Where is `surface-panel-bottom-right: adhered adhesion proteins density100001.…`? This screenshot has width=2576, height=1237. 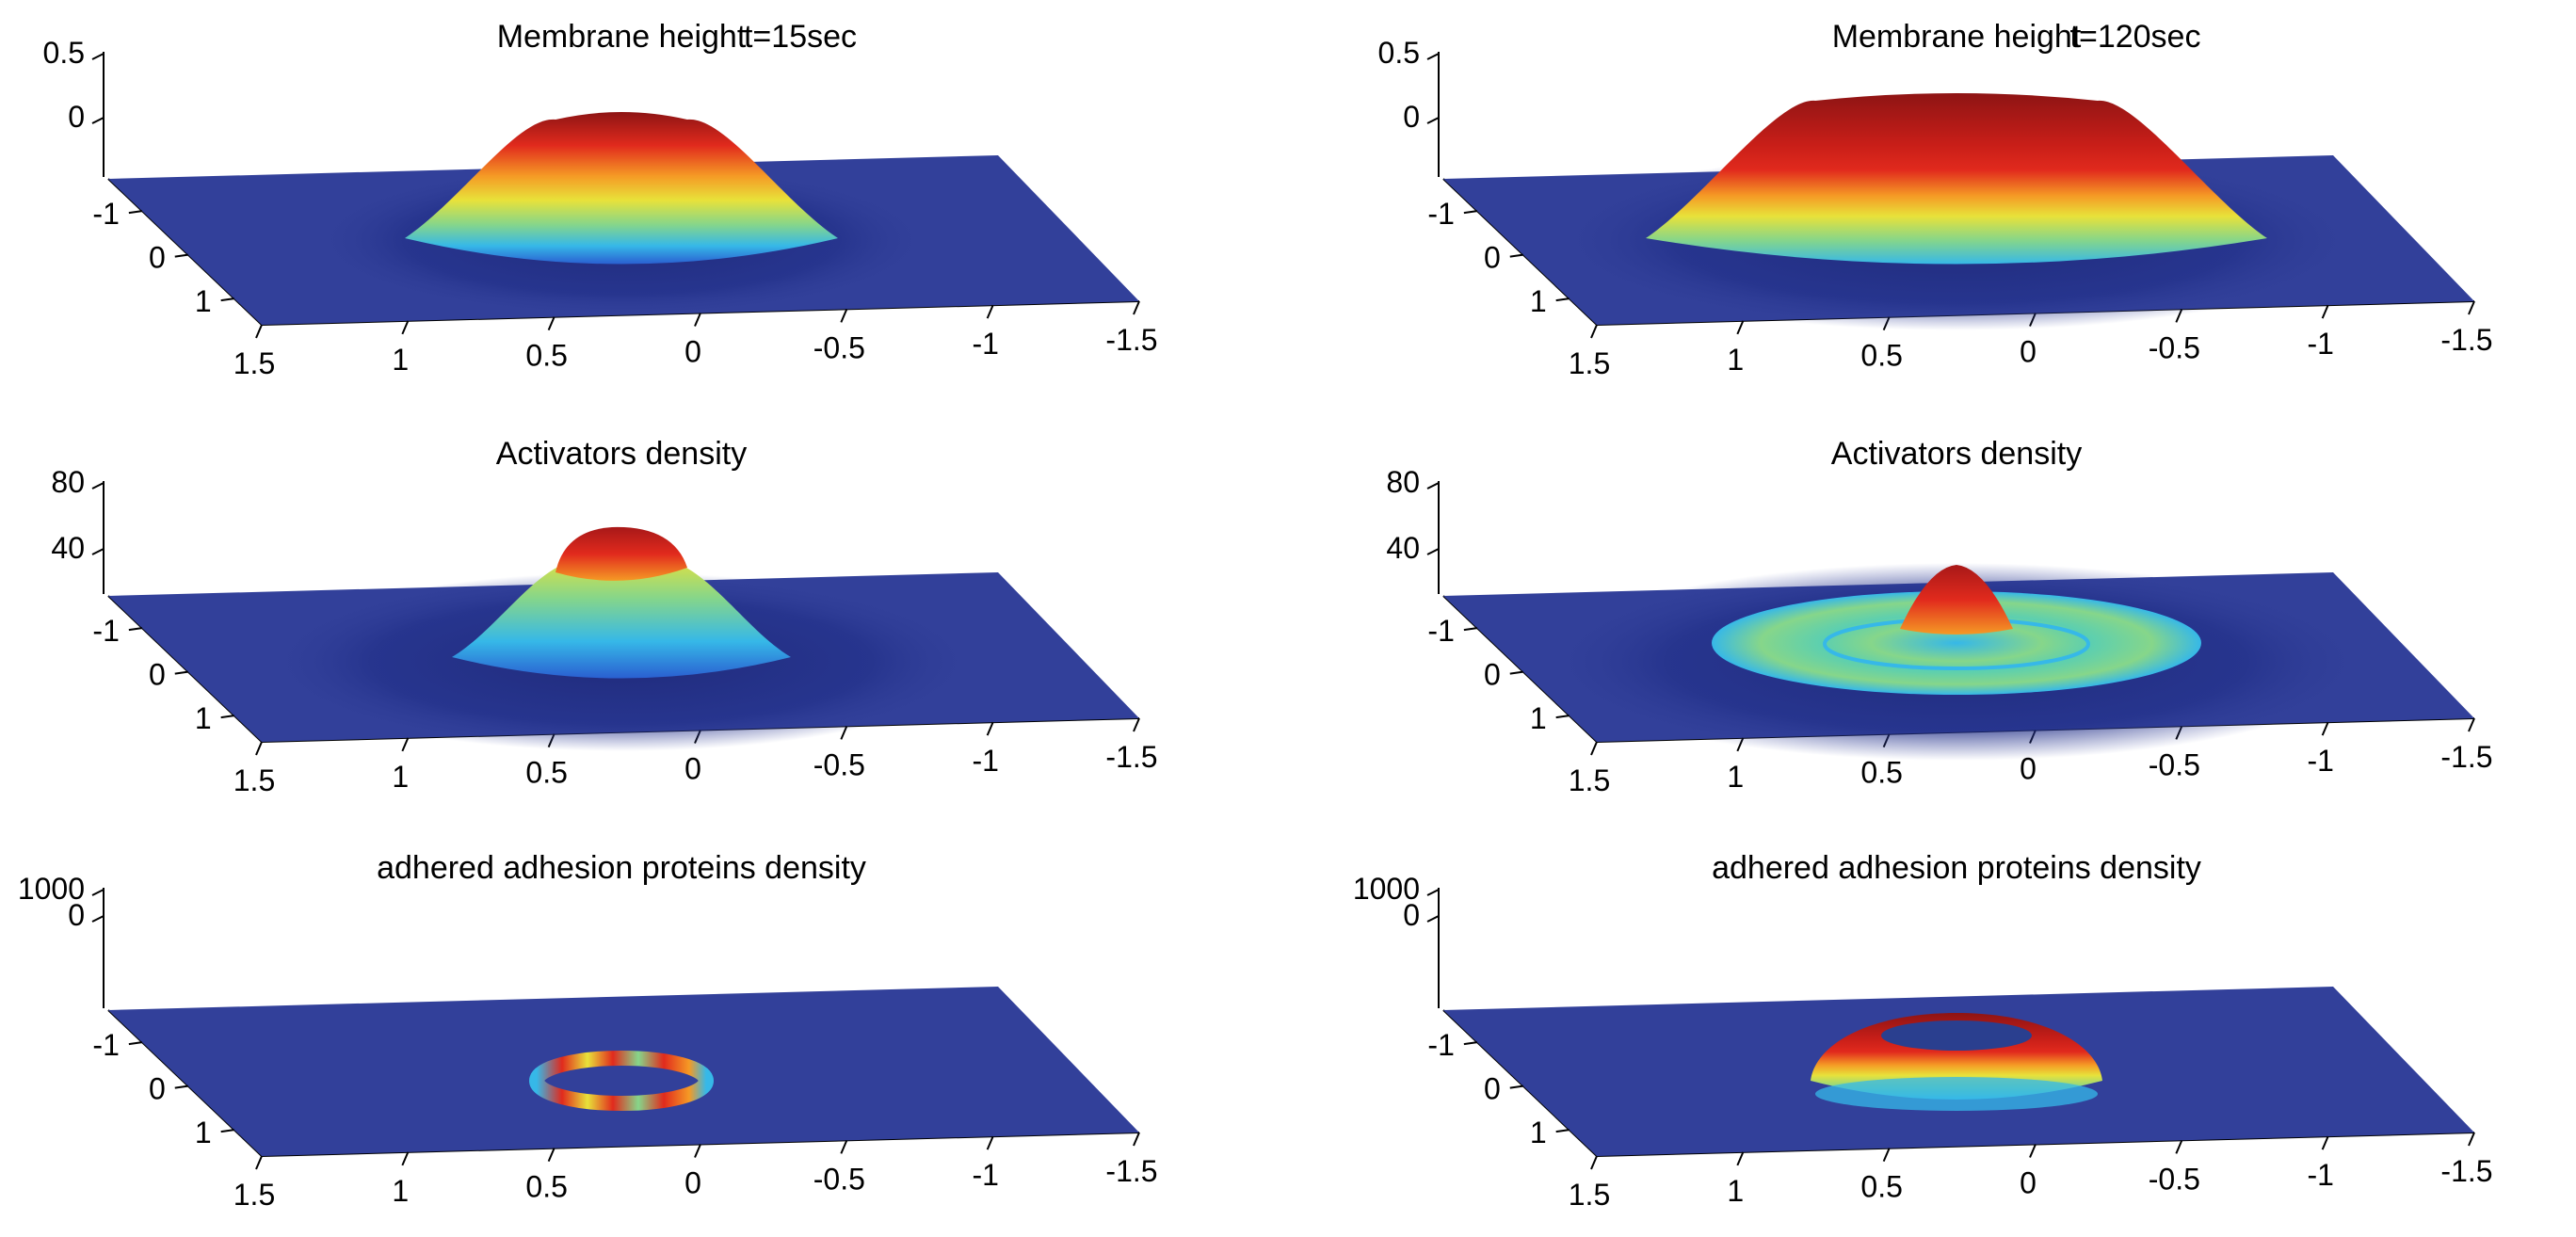 surface-panel-bottom-right: adhered adhesion proteins density100001.… is located at coordinates (1923, 1031).